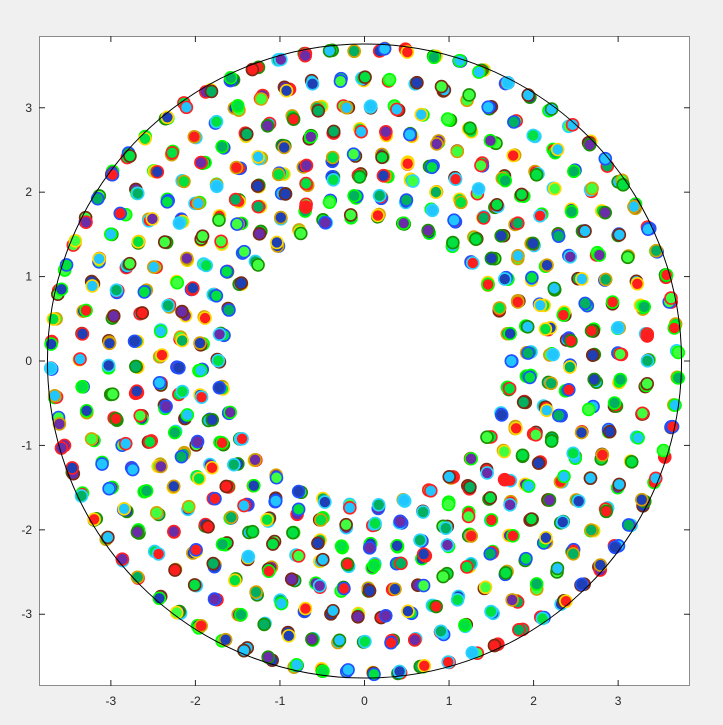  What do you see at coordinates (26, 614) in the screenshot?
I see `y-tick-label: -3` at bounding box center [26, 614].